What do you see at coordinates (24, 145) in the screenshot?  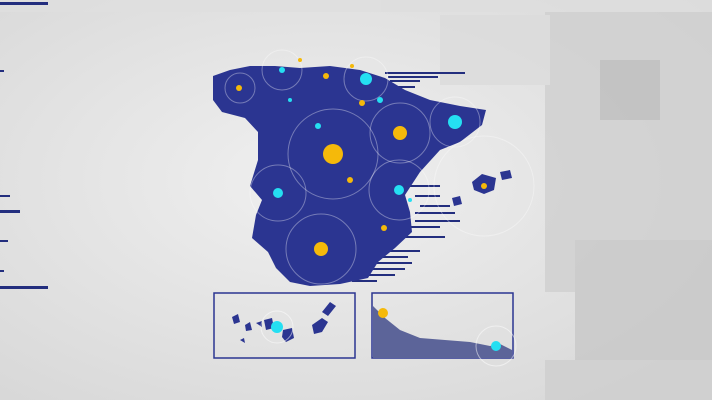 I see `left-edge-lines` at bounding box center [24, 145].